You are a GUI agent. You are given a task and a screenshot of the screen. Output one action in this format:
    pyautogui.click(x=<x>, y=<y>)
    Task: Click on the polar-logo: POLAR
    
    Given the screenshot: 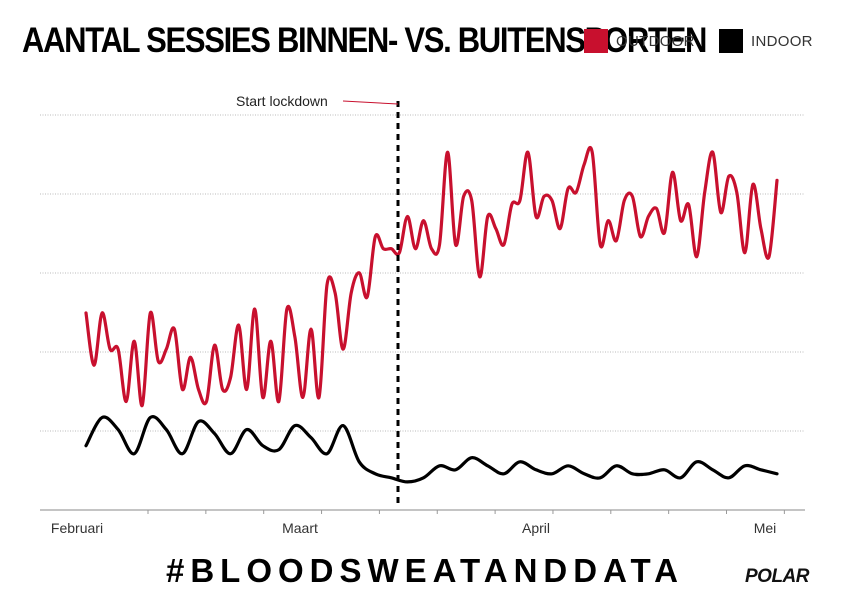 What is the action you would take?
    pyautogui.click(x=777, y=576)
    